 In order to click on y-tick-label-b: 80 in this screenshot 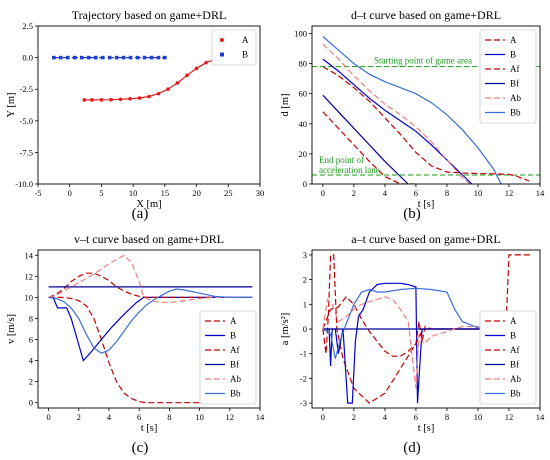, I will do `click(303, 64)`.